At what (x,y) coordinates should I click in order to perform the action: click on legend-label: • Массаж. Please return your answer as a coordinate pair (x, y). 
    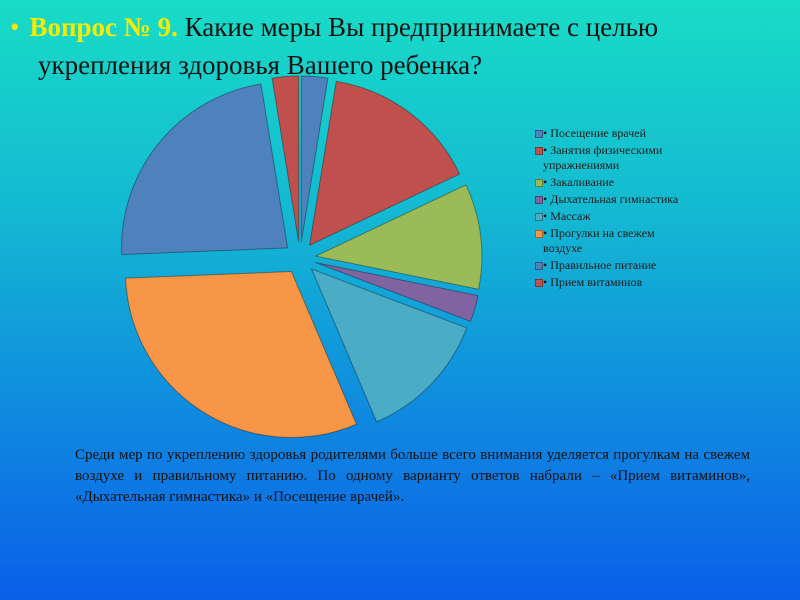
    Looking at the image, I should click on (567, 216).